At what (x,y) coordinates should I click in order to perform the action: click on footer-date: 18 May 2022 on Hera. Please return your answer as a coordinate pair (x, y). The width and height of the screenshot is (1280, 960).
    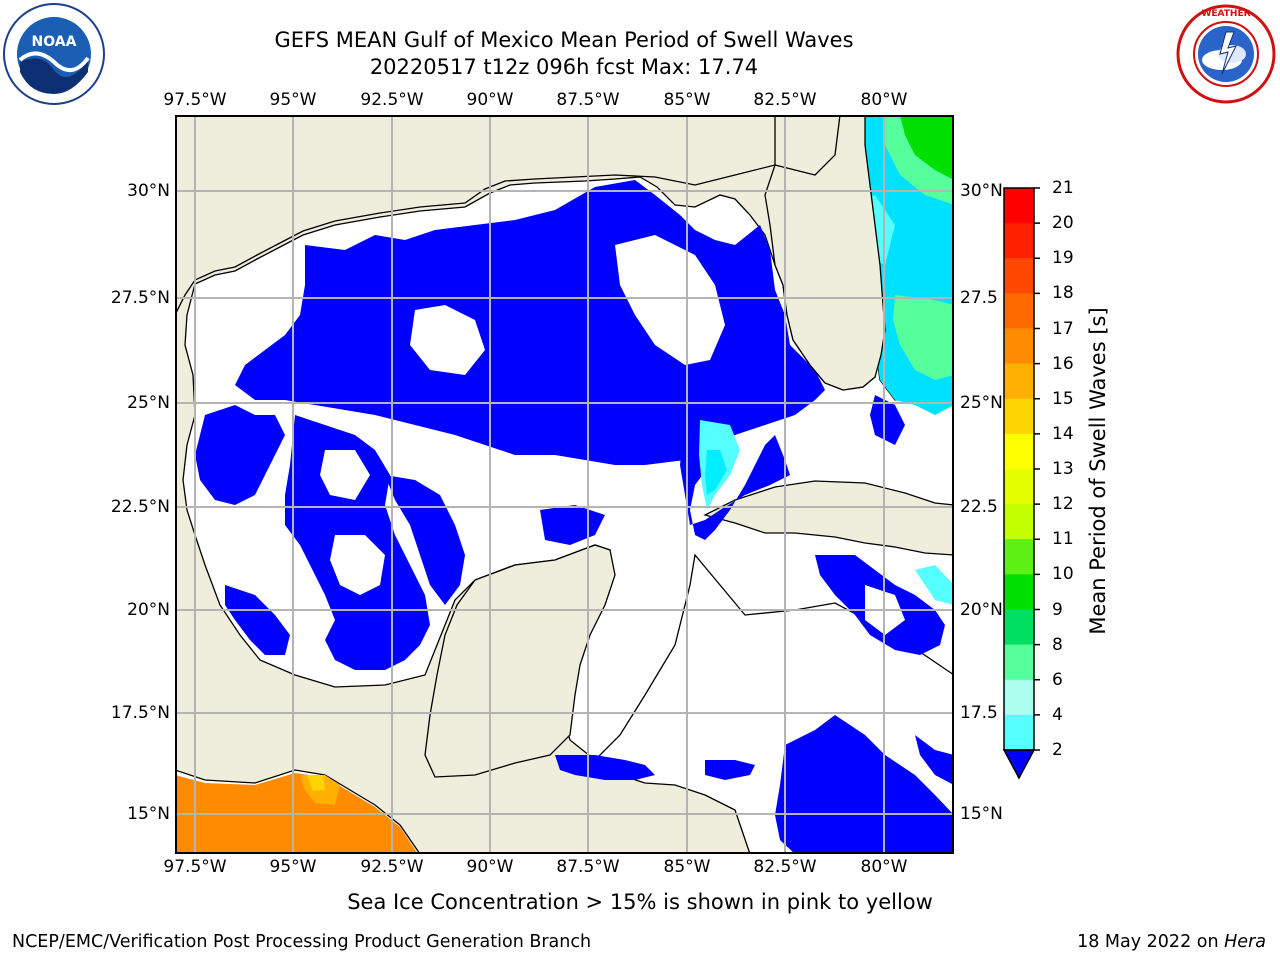
    Looking at the image, I should click on (1171, 942).